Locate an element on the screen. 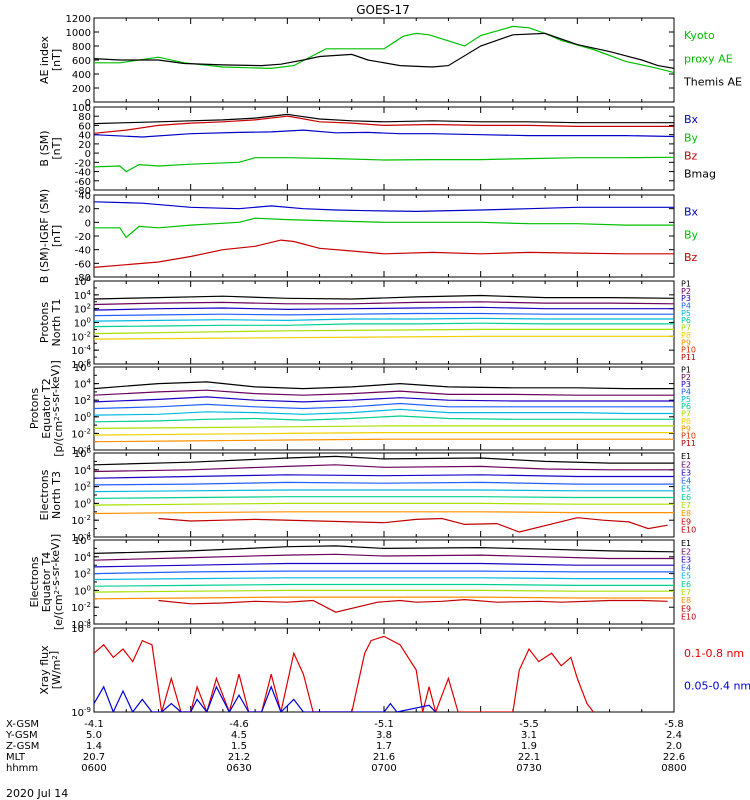 The width and height of the screenshot is (750, 800). footer-cell: -4.6 is located at coordinates (239, 724).